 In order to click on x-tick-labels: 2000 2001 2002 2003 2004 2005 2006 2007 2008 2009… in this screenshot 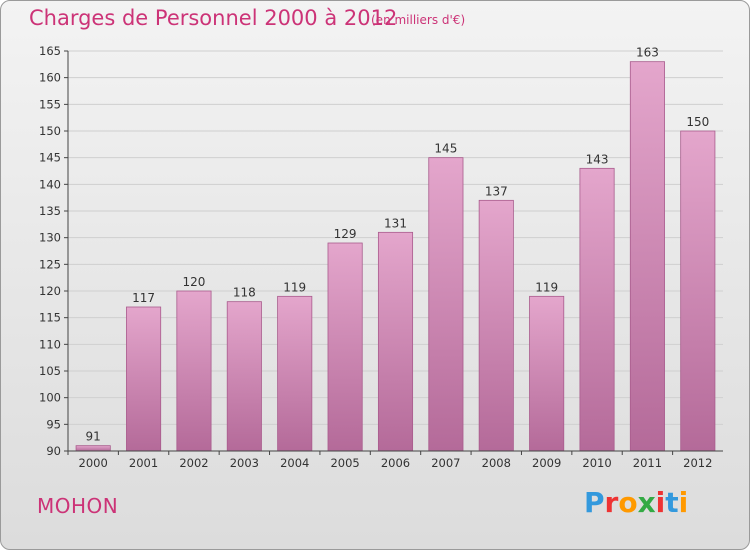, I will do `click(389, 460)`.